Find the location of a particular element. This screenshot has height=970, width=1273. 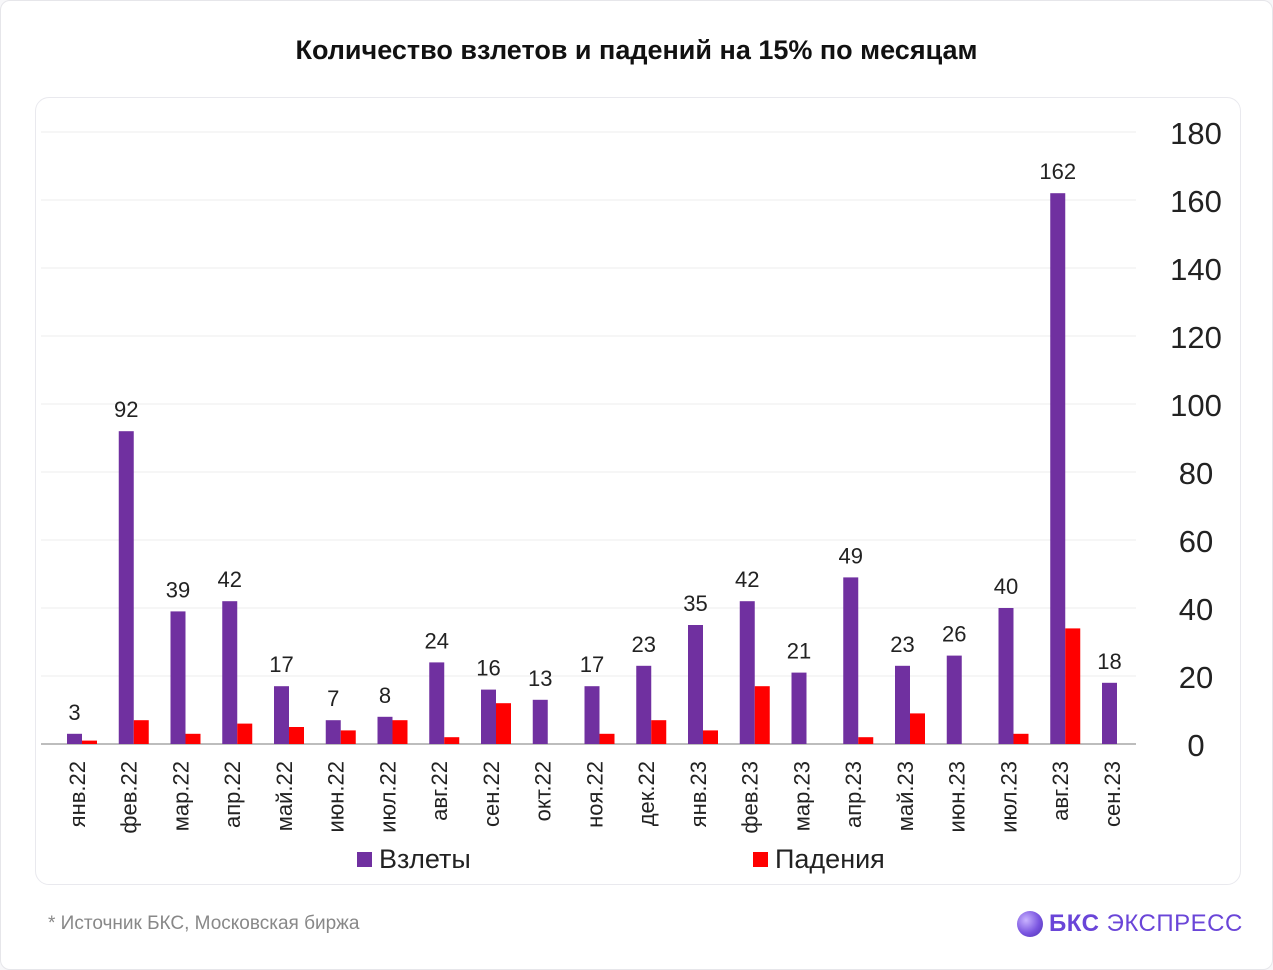

x-tick-label: май.22 is located at coordinates (284, 796).